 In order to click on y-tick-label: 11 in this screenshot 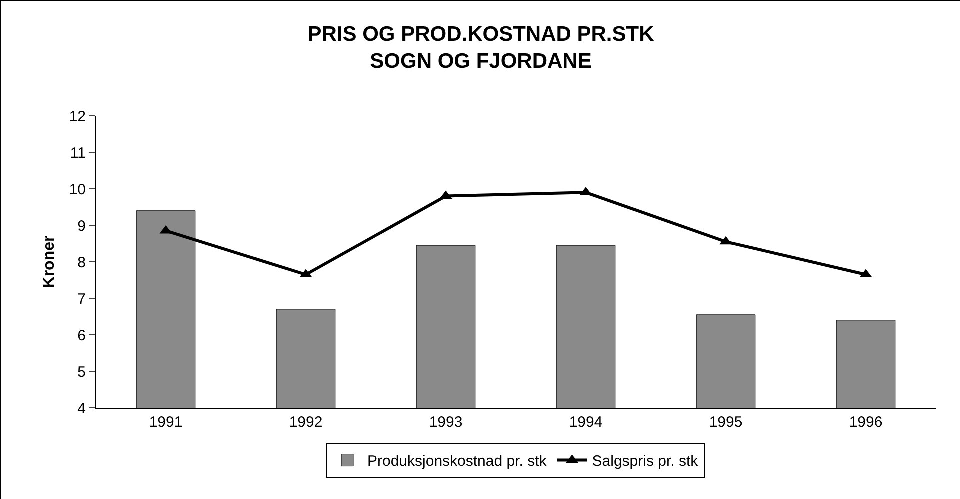, I will do `click(78, 153)`.